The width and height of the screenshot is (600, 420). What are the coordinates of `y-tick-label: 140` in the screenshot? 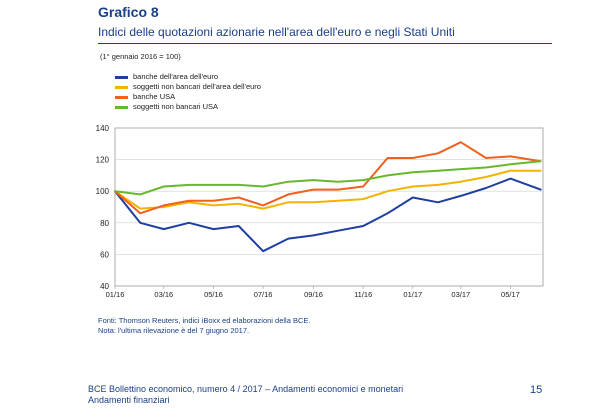 It's located at (103, 128).